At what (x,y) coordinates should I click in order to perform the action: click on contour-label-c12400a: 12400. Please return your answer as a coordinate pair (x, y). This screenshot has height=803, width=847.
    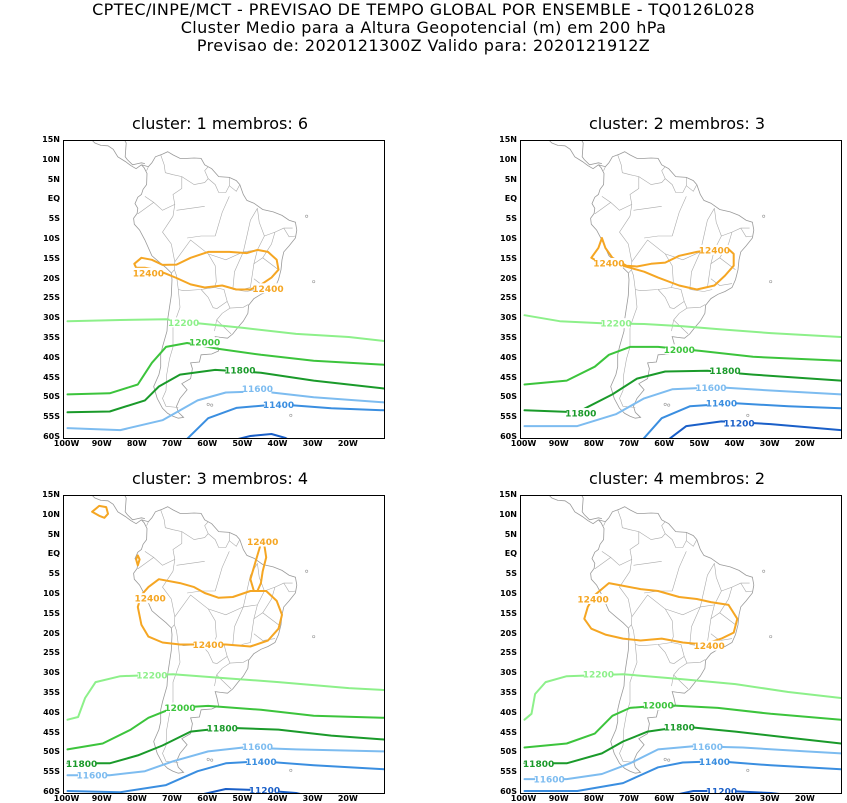
    Looking at the image, I should click on (148, 274).